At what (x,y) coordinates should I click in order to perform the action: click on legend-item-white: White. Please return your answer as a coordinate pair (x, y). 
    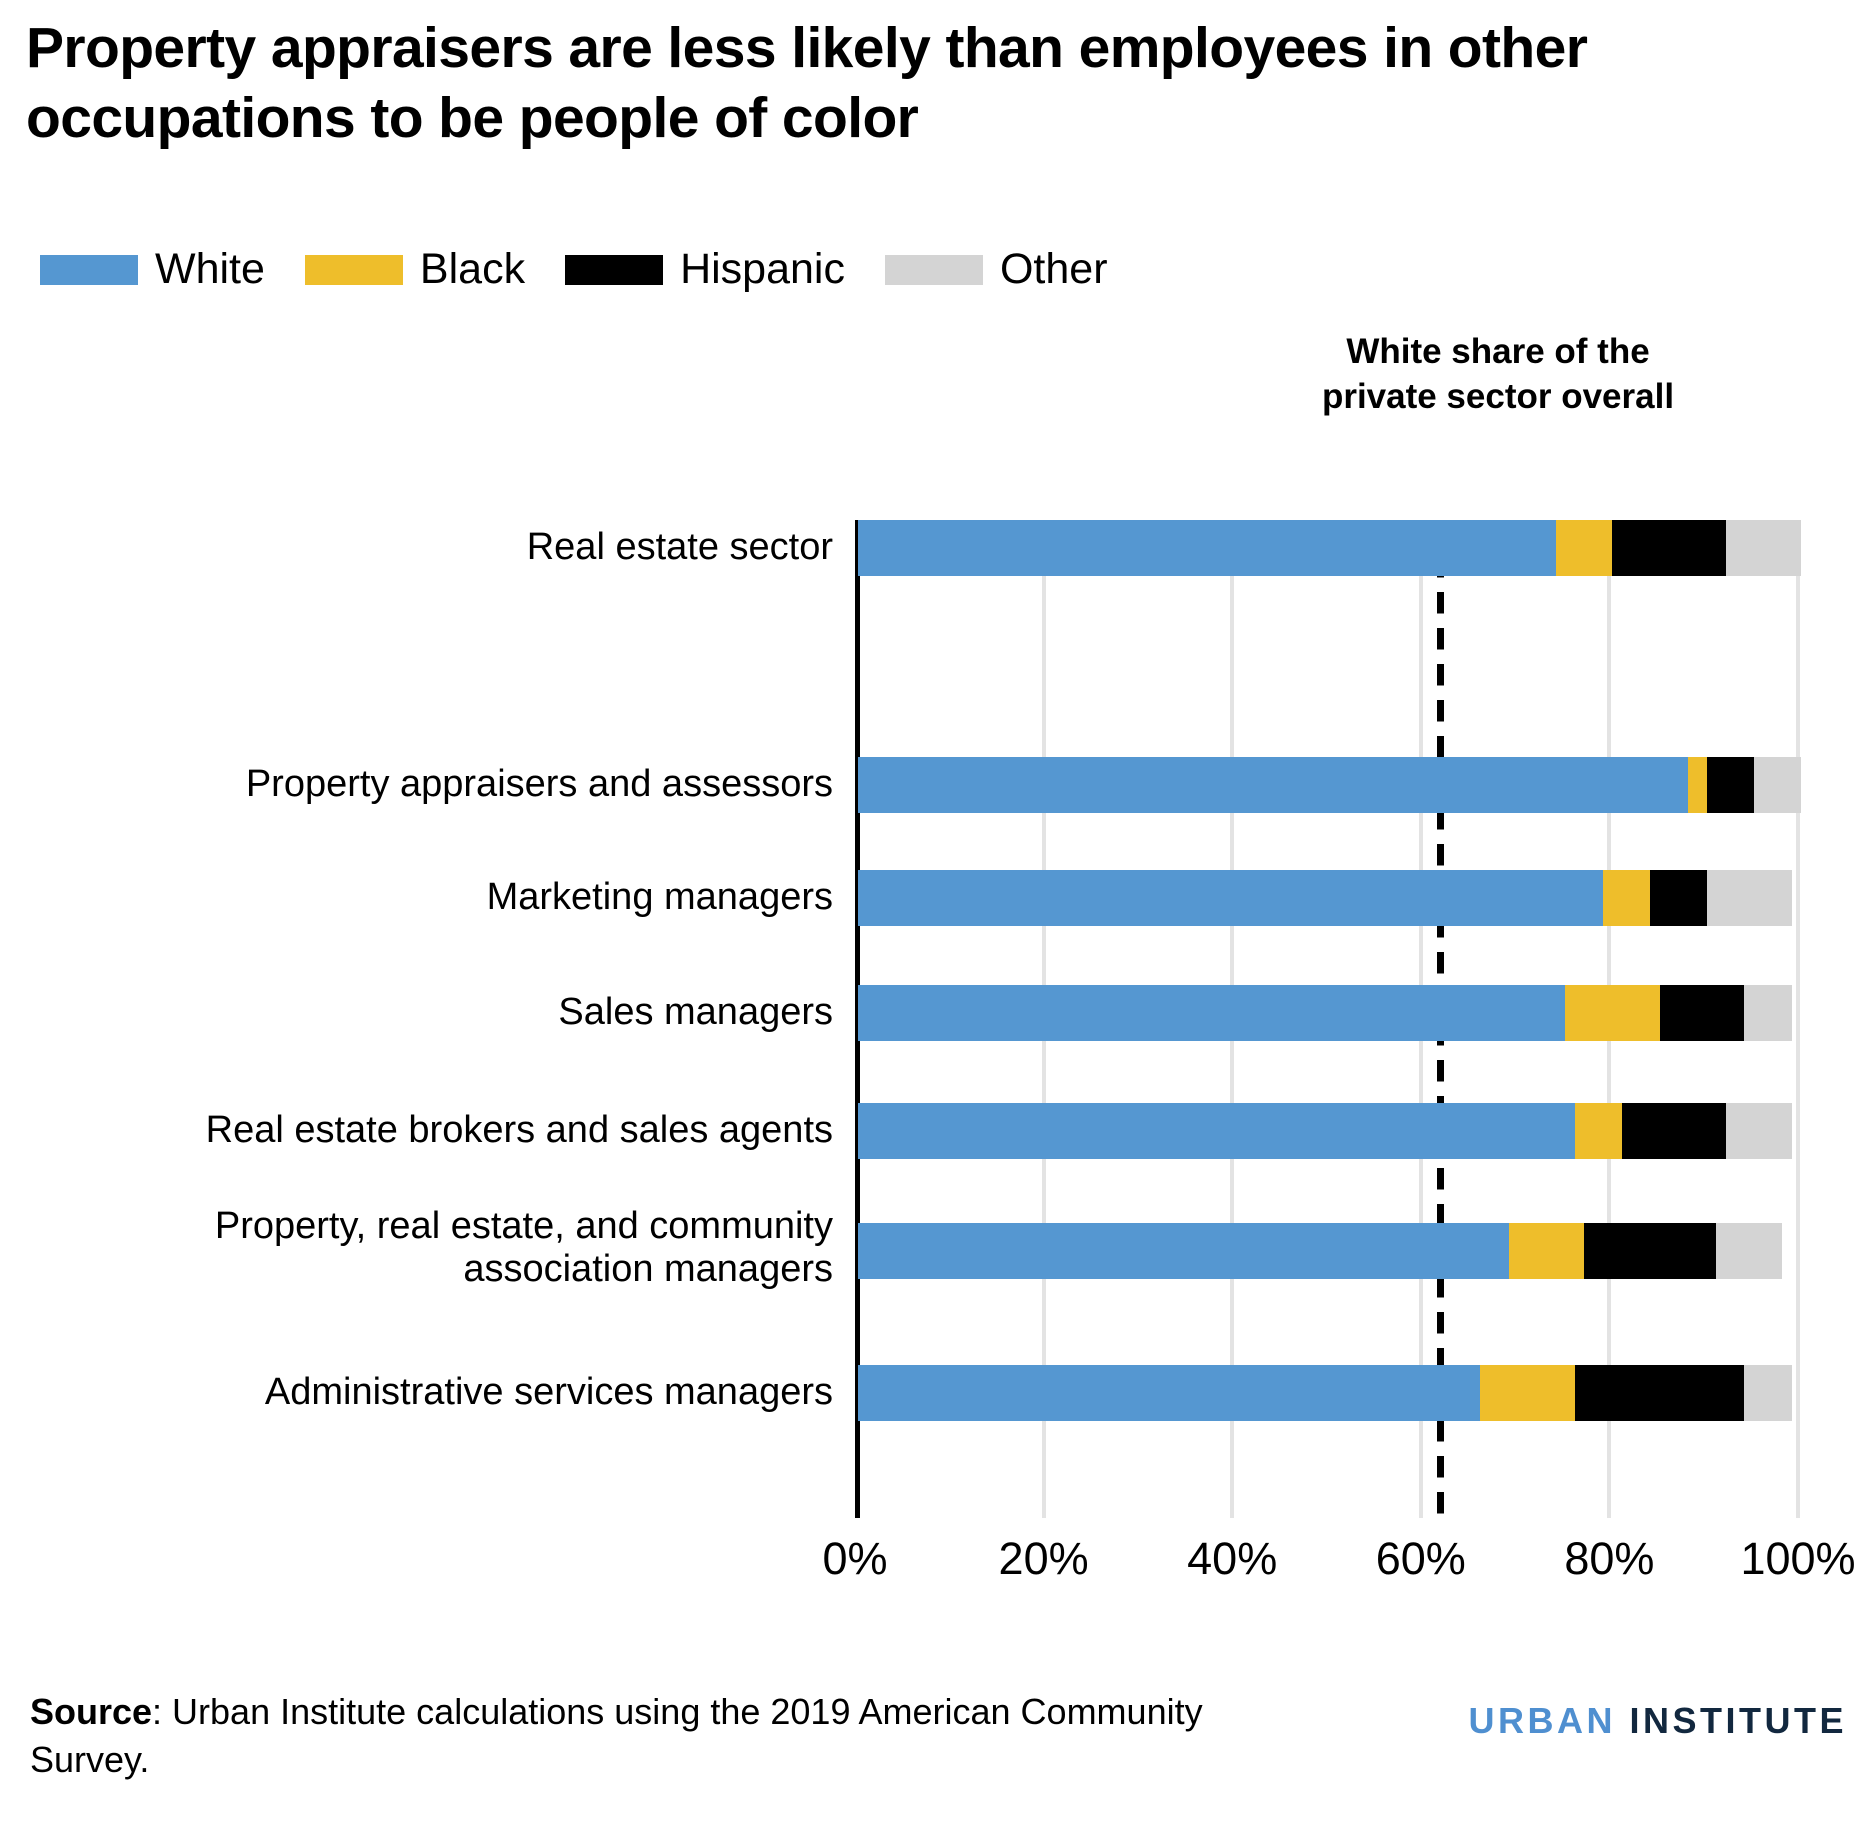
    Looking at the image, I should click on (152, 269).